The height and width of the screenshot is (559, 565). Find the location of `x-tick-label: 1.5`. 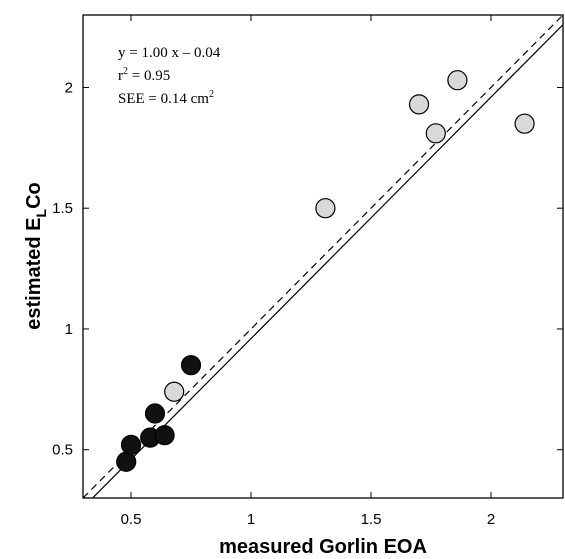

x-tick-label: 1.5 is located at coordinates (371, 519).